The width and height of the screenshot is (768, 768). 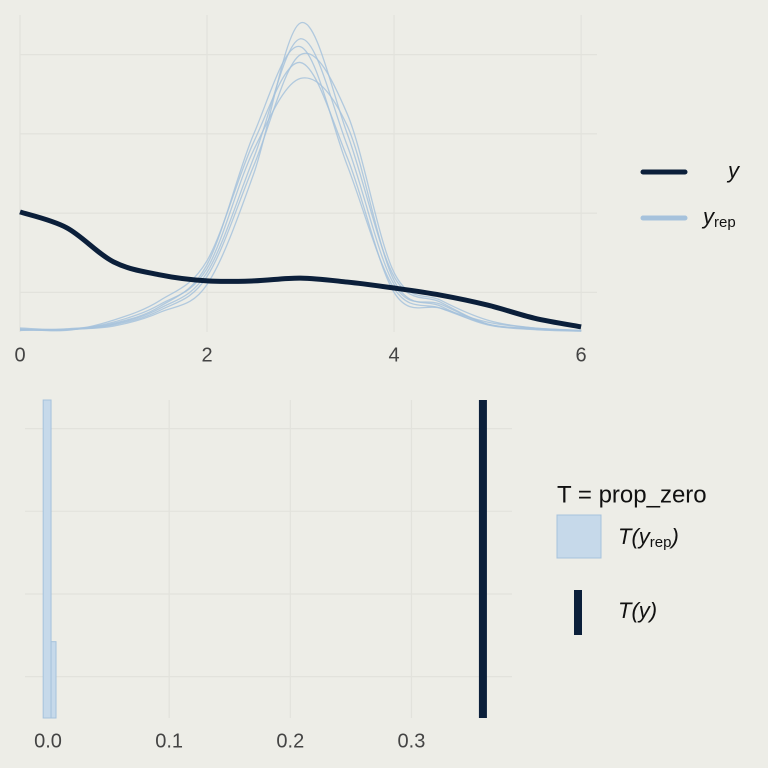 I want to click on legend-label-close: ), so click(x=673, y=536).